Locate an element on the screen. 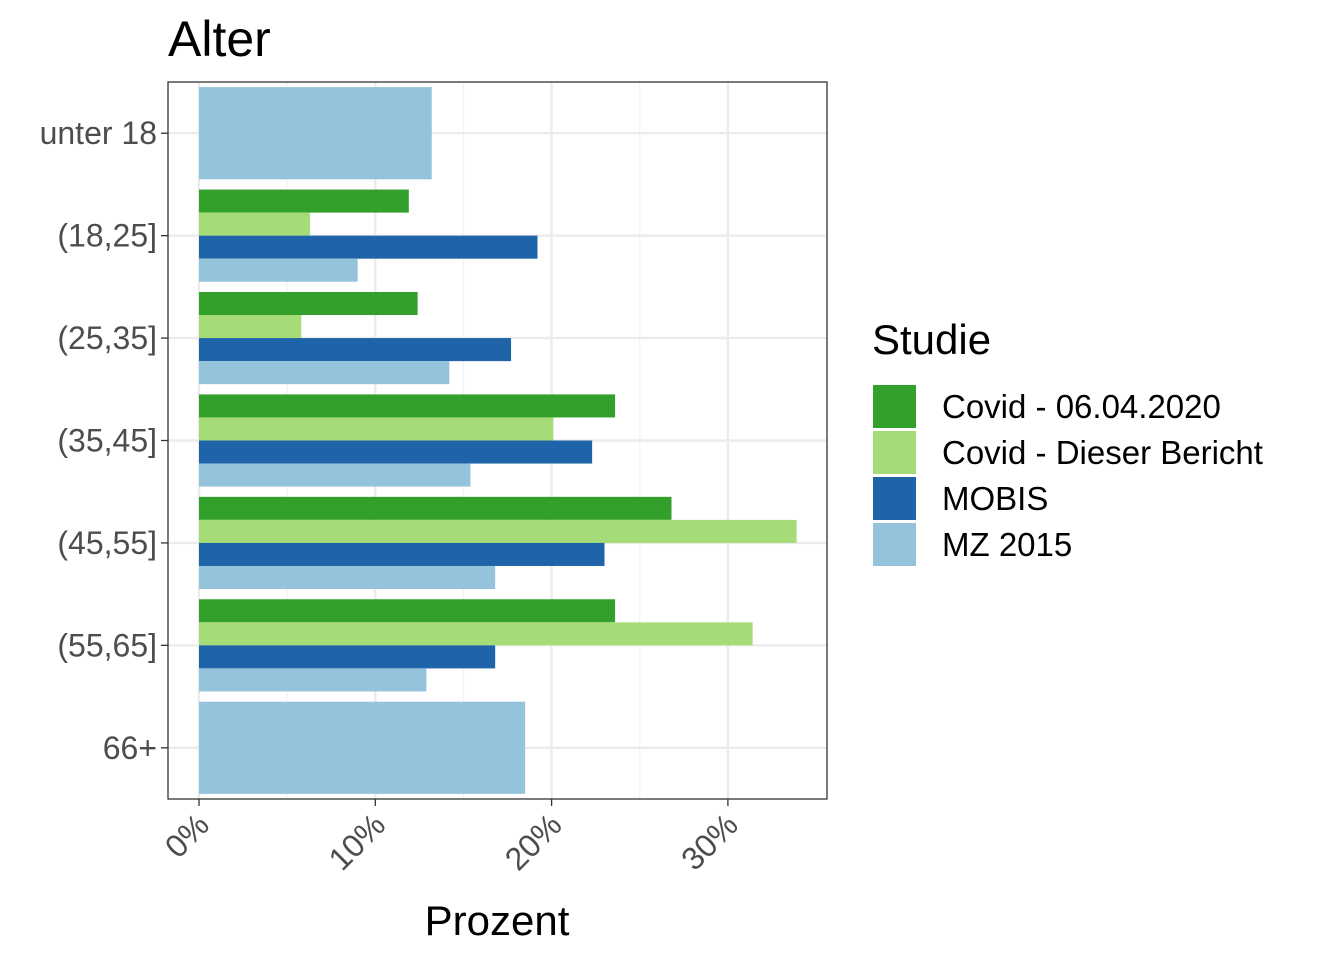 This screenshot has width=1344, height=960. y-tick-label: unter 18 is located at coordinates (98, 133).